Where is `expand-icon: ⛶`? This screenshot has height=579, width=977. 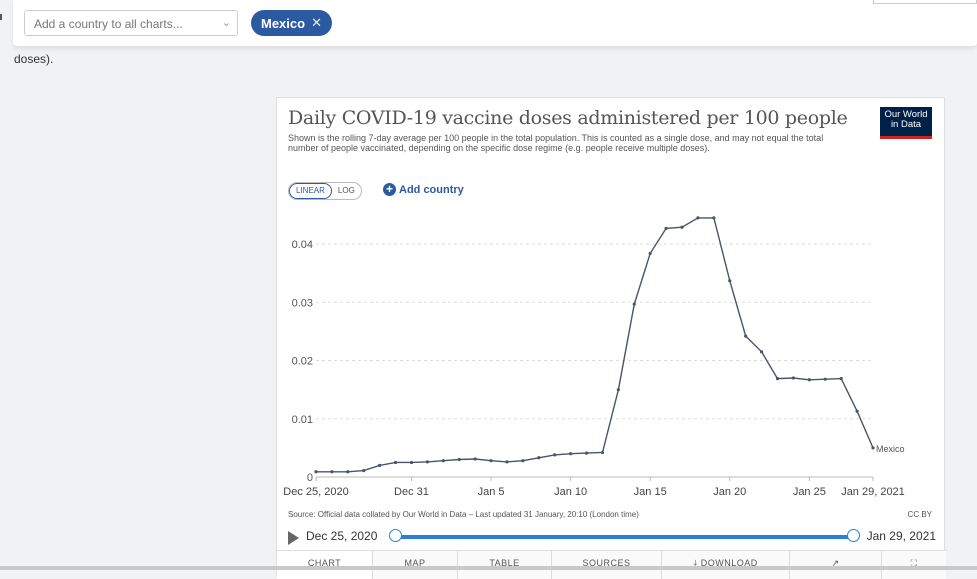
expand-icon: ⛶ is located at coordinates (914, 563).